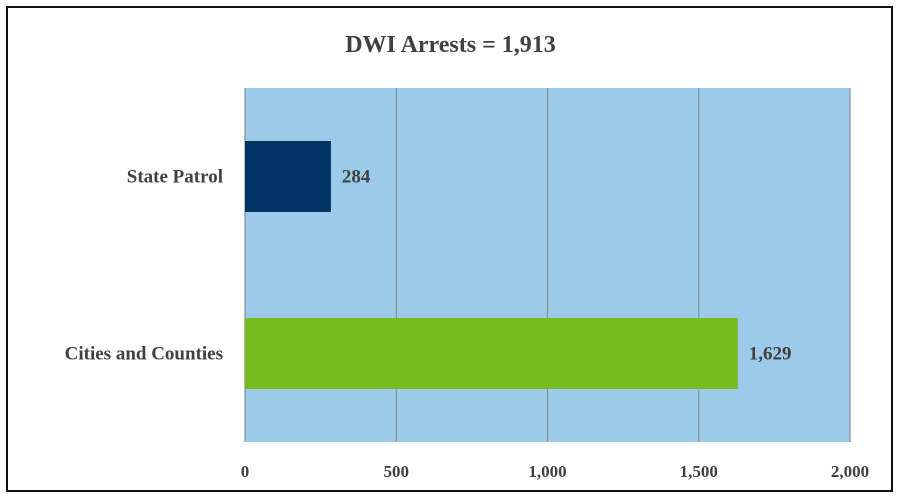  I want to click on data-label: 284, so click(356, 177).